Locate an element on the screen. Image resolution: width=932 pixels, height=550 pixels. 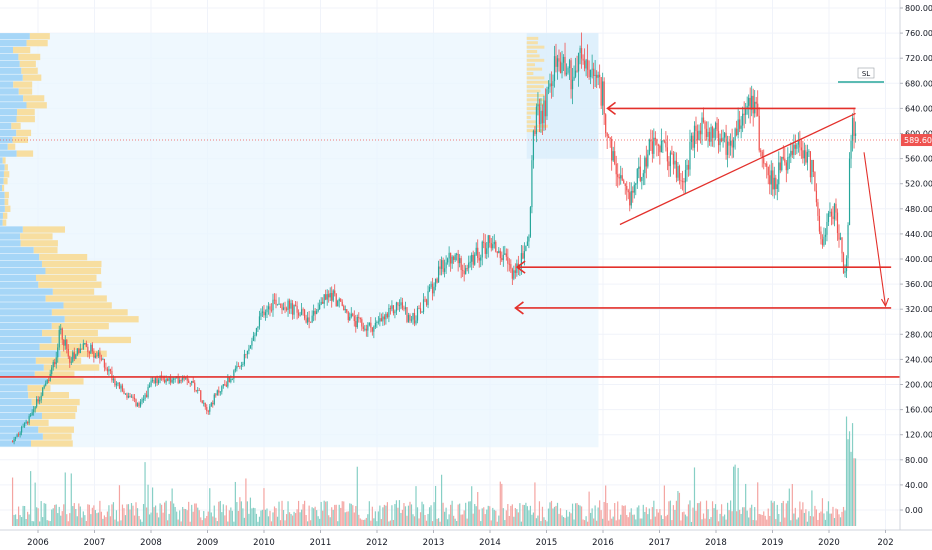
x-tick-label: 2016 is located at coordinates (603, 543).